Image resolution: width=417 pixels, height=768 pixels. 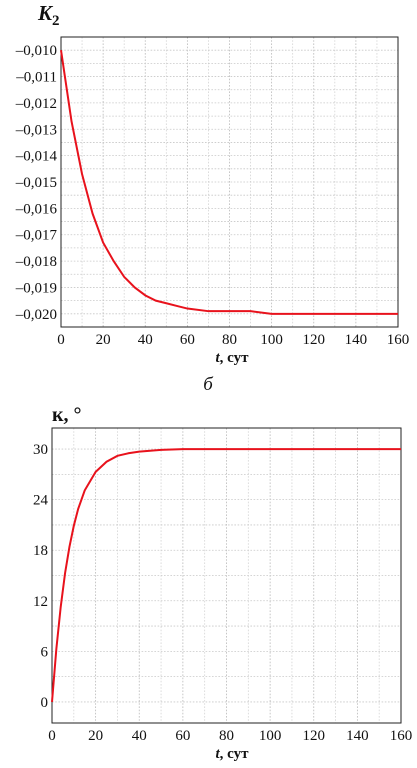 I want to click on y-tick-label: –0,013, so click(x=36, y=130).